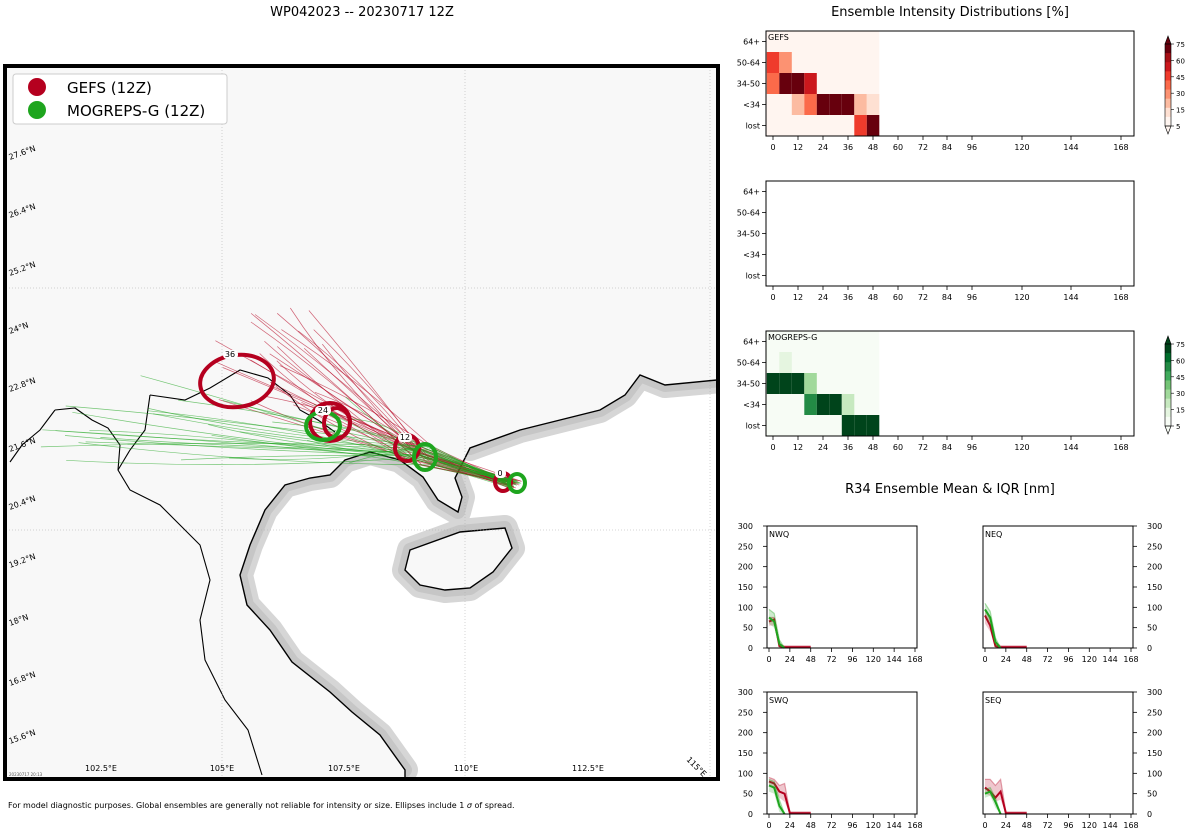  Describe the element at coordinates (37, 87) in the screenshot. I see `legend-gefs-marker` at that location.